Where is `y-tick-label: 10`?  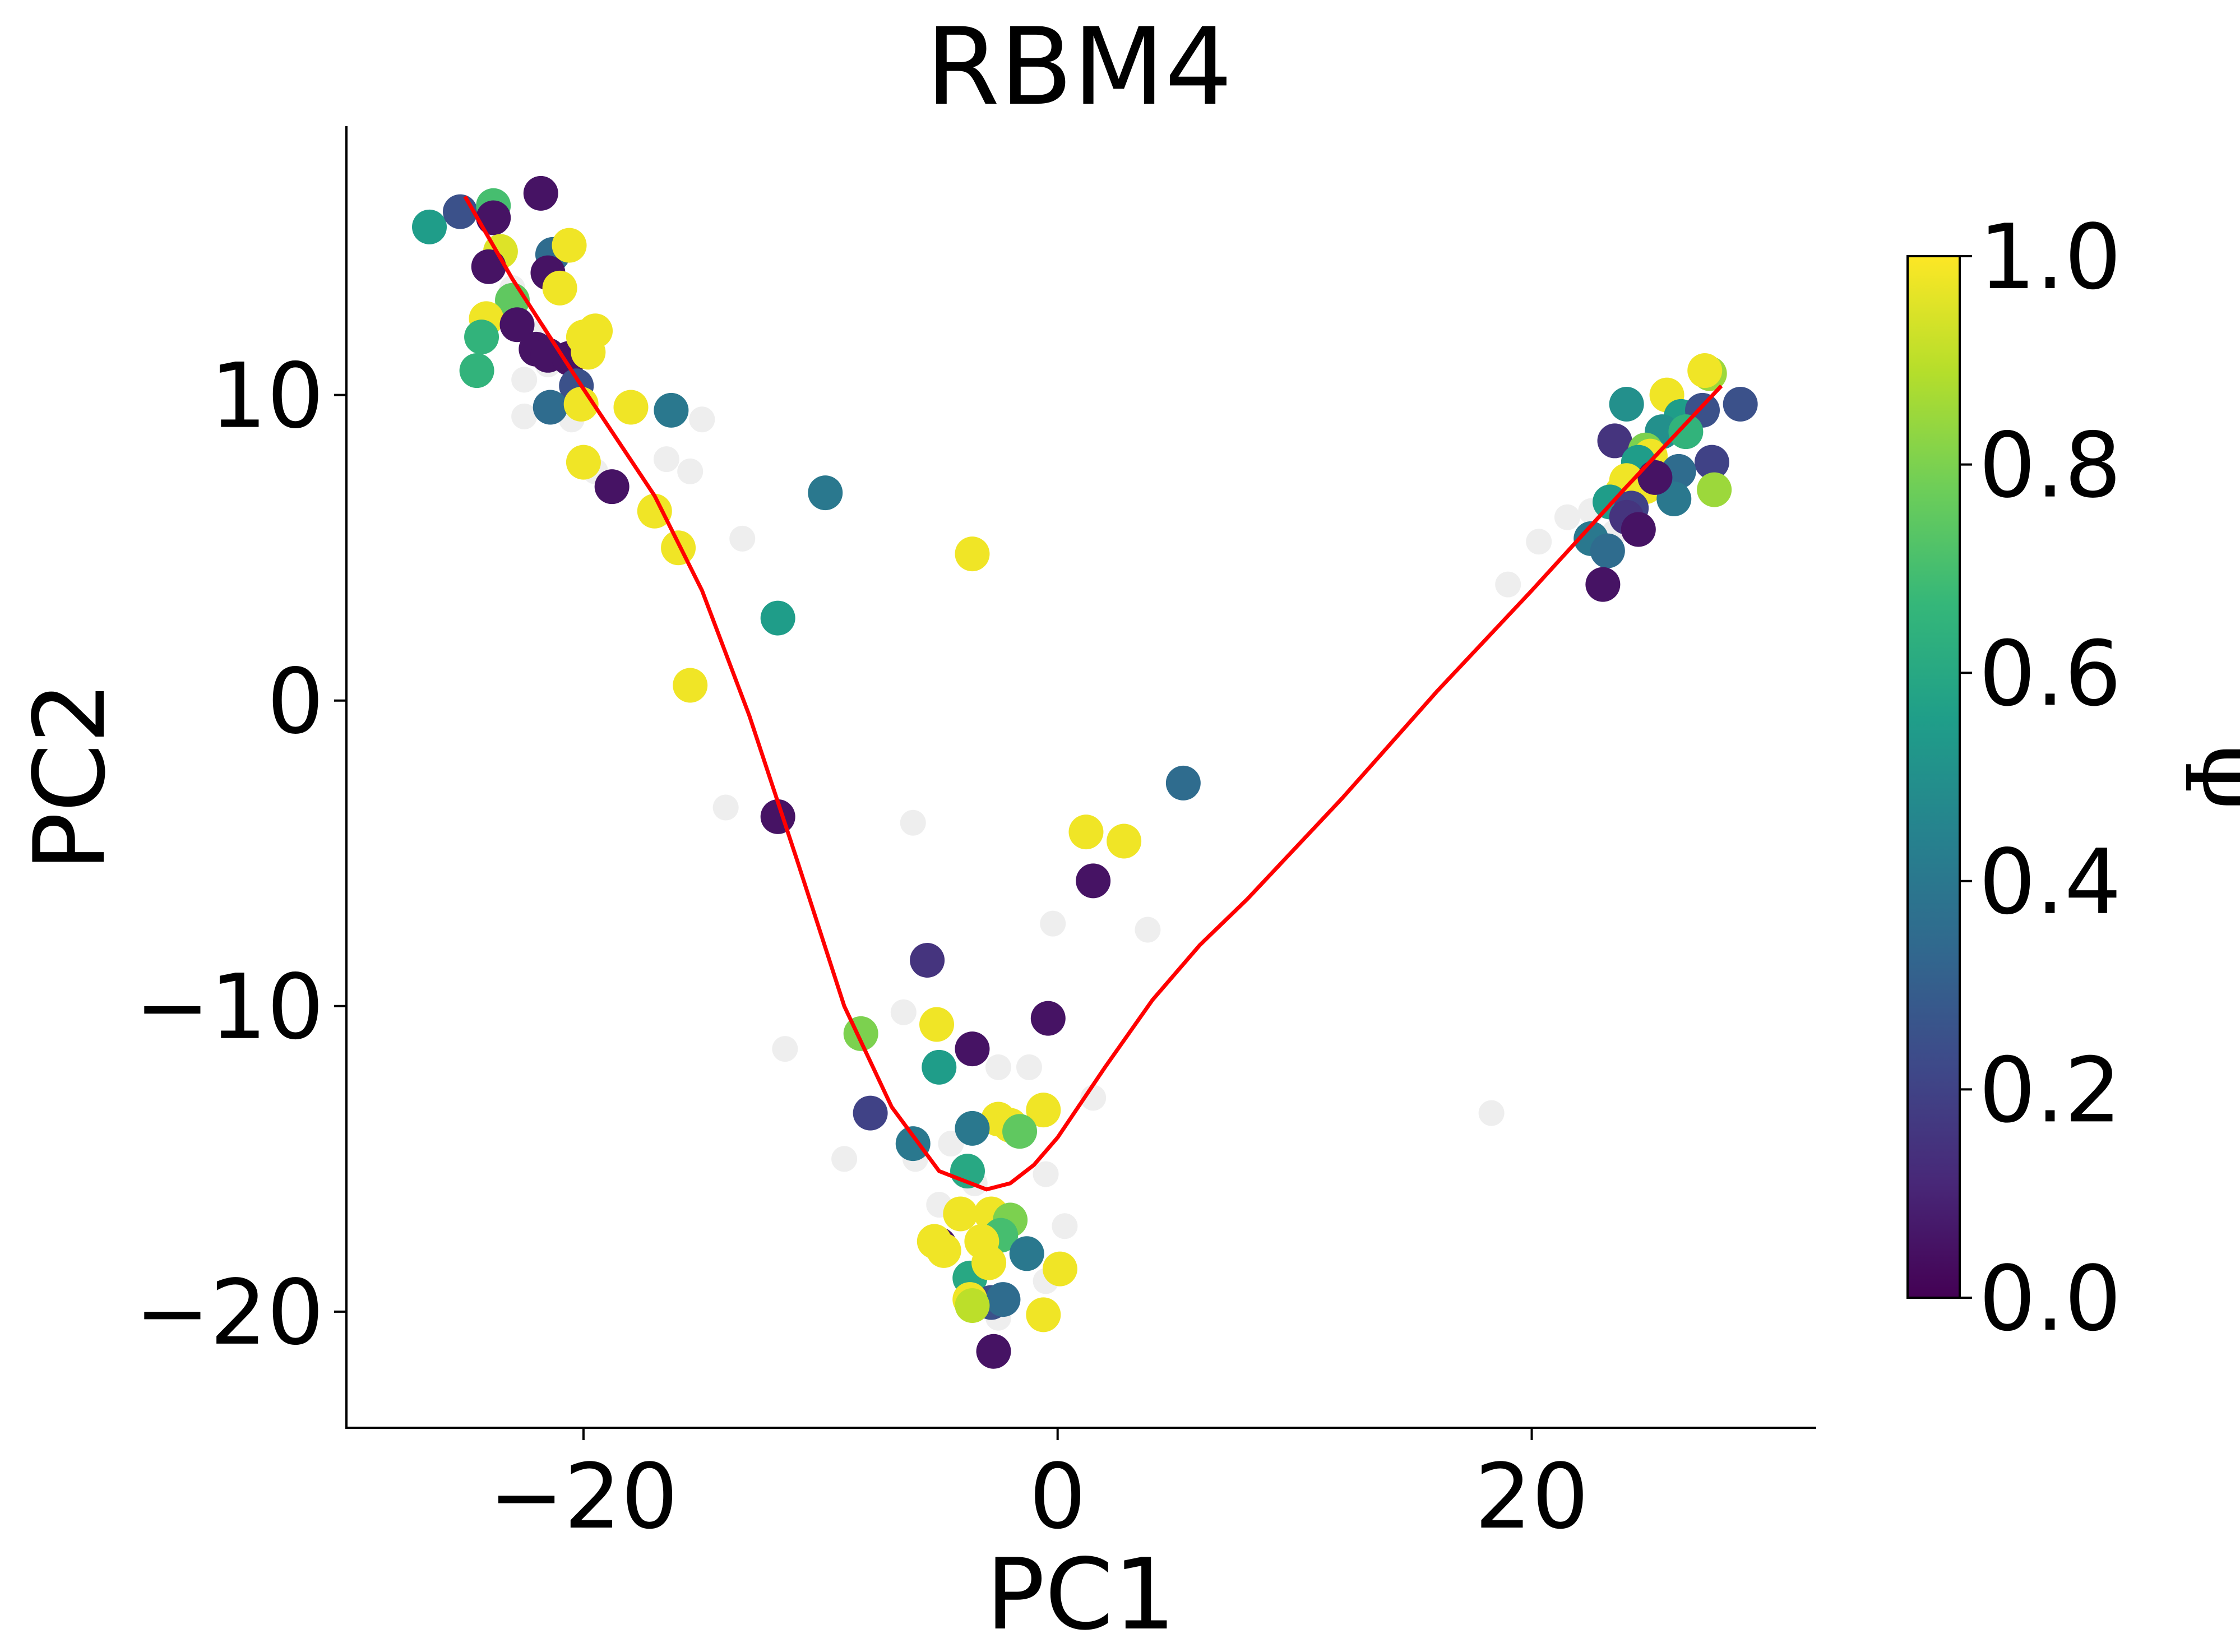
y-tick-label: 10 is located at coordinates (267, 396).